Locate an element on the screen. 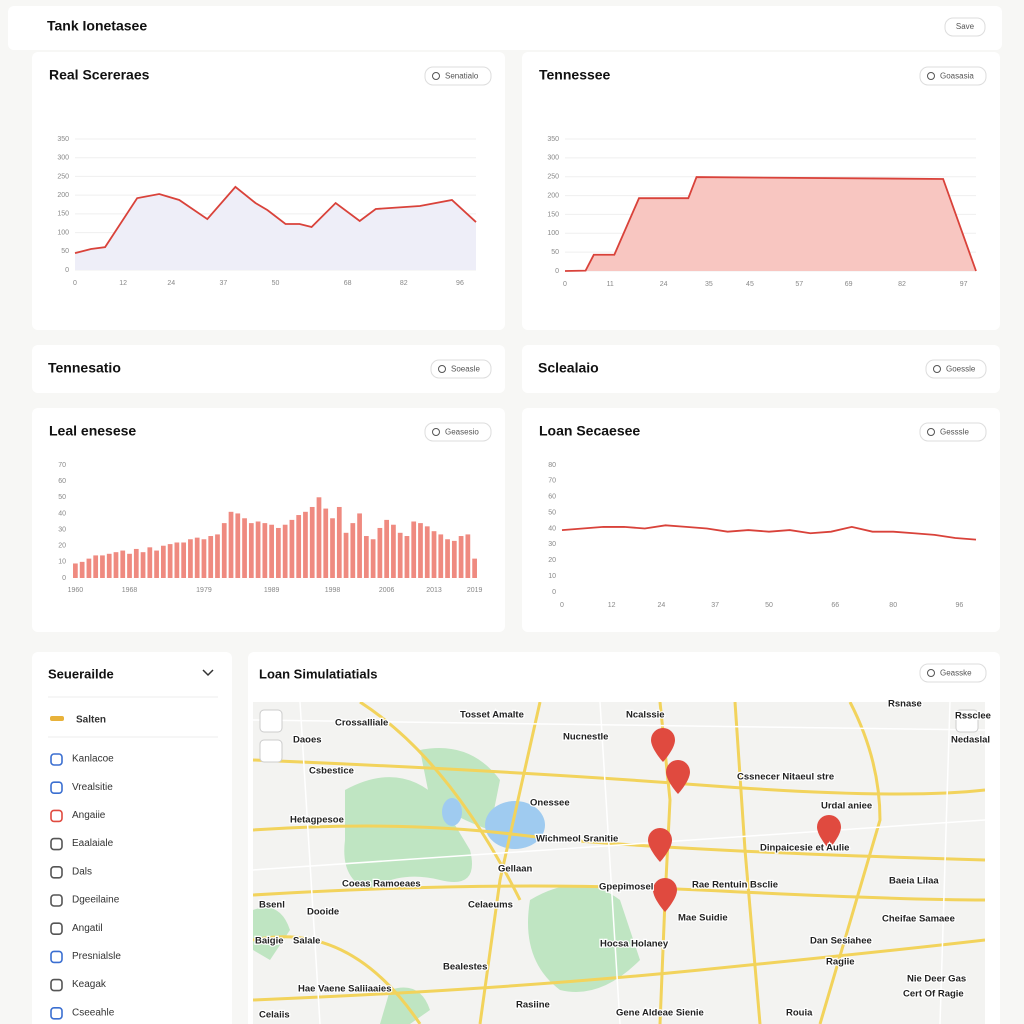 The image size is (1024, 1024). x-tick-label: 82 is located at coordinates (404, 283).